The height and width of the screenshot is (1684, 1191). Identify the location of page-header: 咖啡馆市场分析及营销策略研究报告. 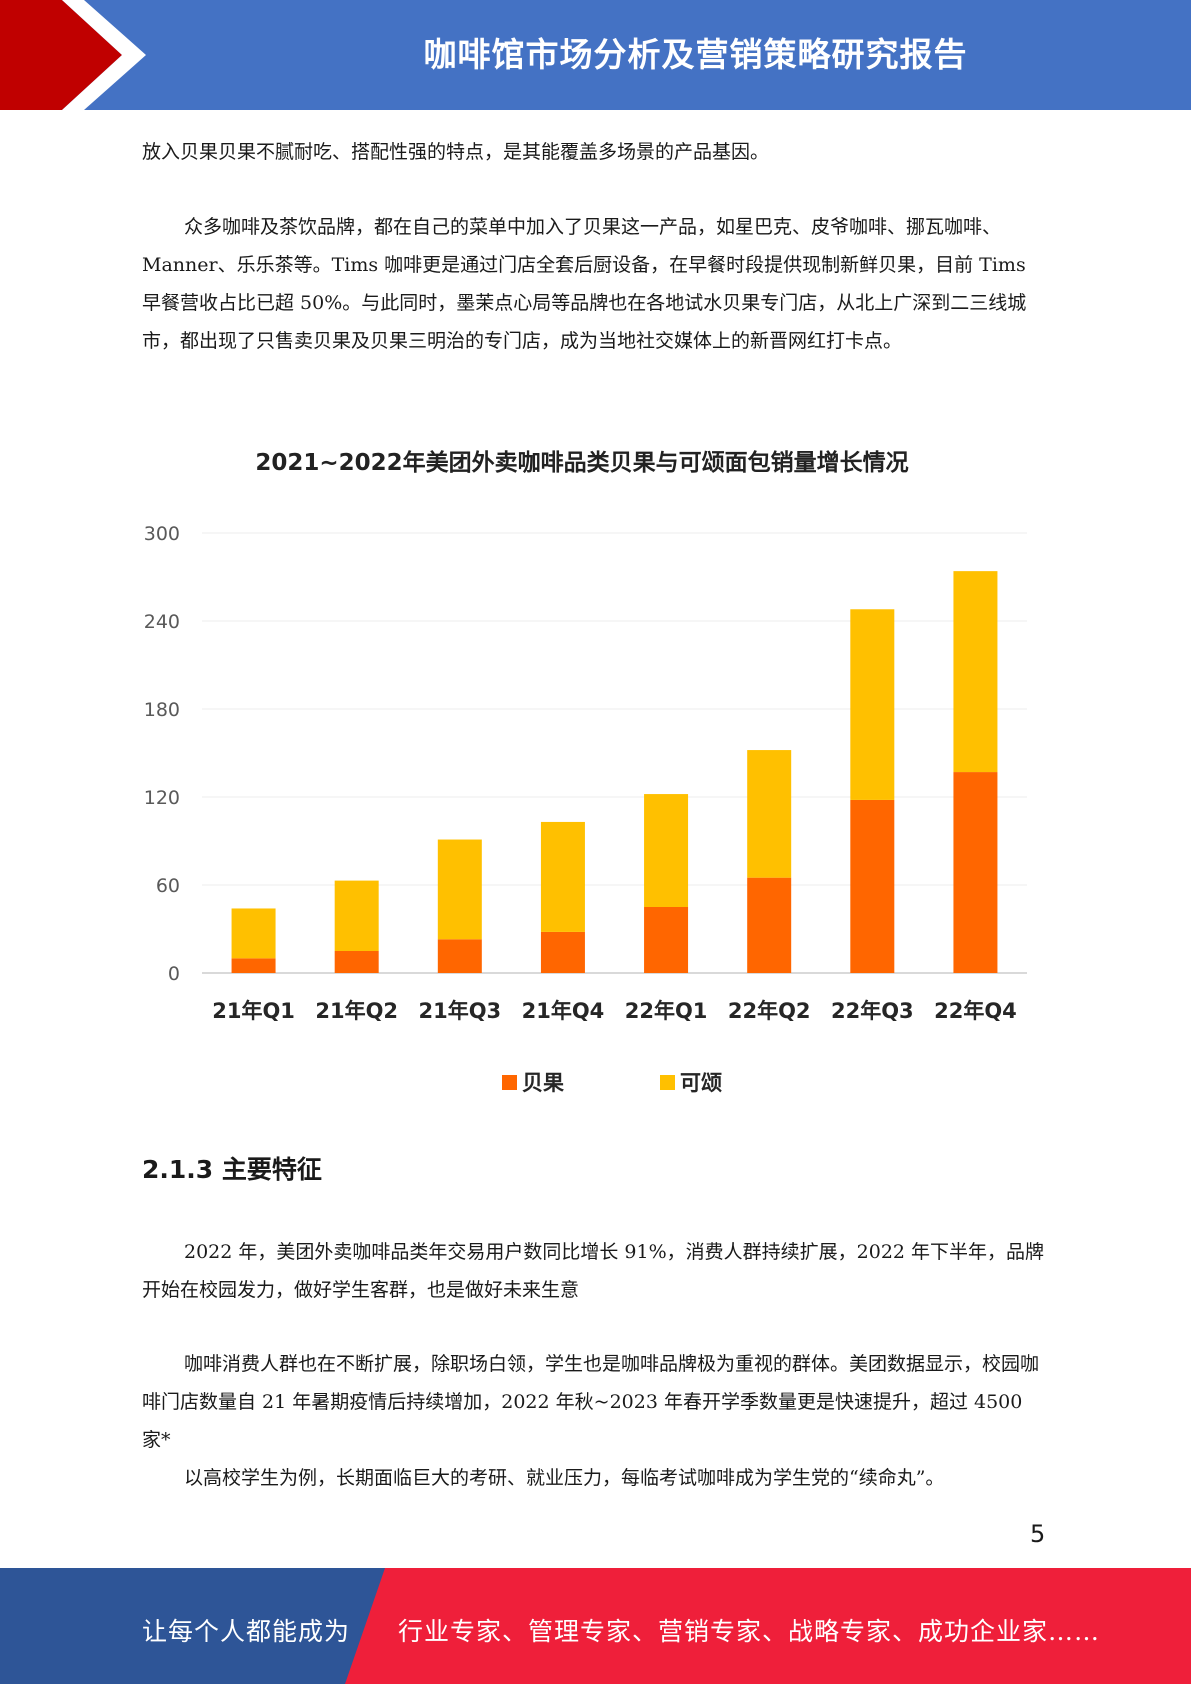
(595, 55).